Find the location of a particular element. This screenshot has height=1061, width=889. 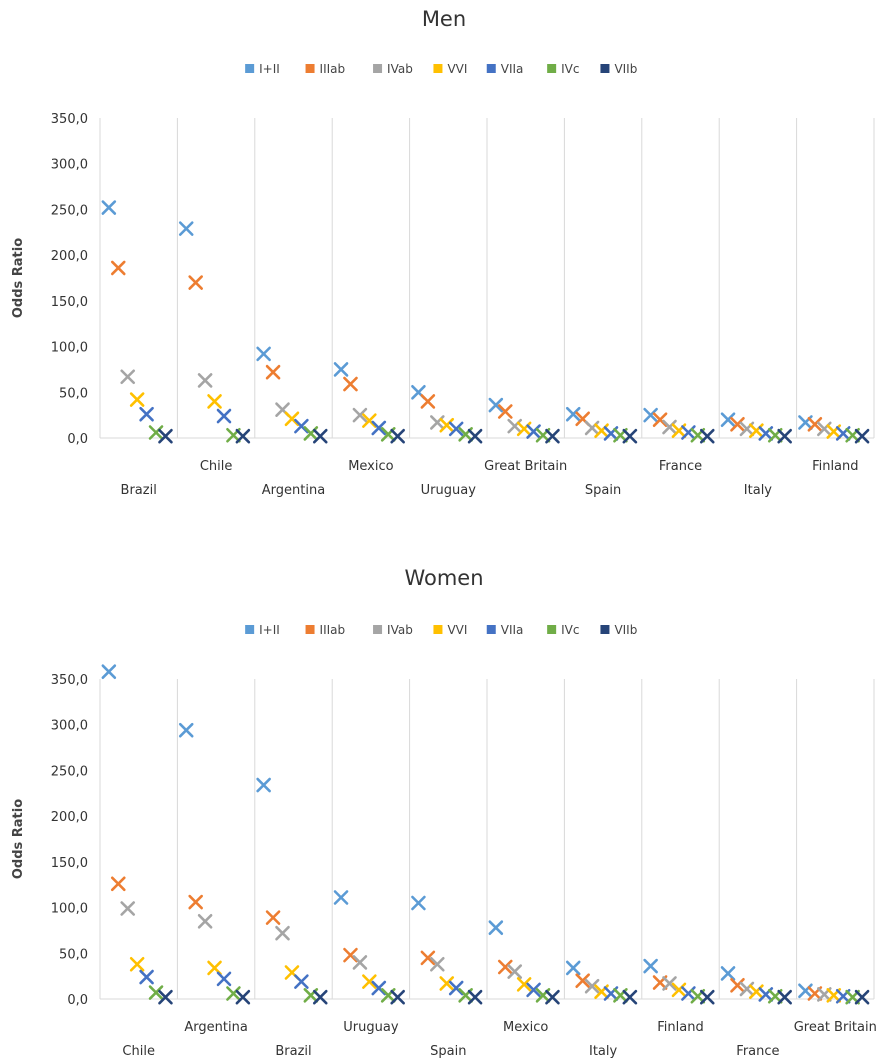

point-women-VIIb-Uruguay is located at coordinates (397, 997).